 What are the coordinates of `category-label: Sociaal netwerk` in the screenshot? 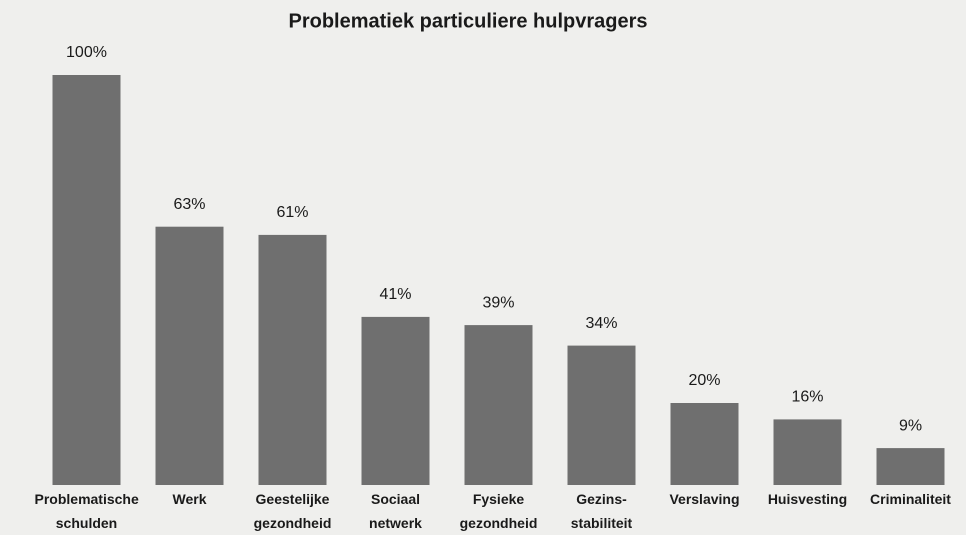 It's located at (395, 511).